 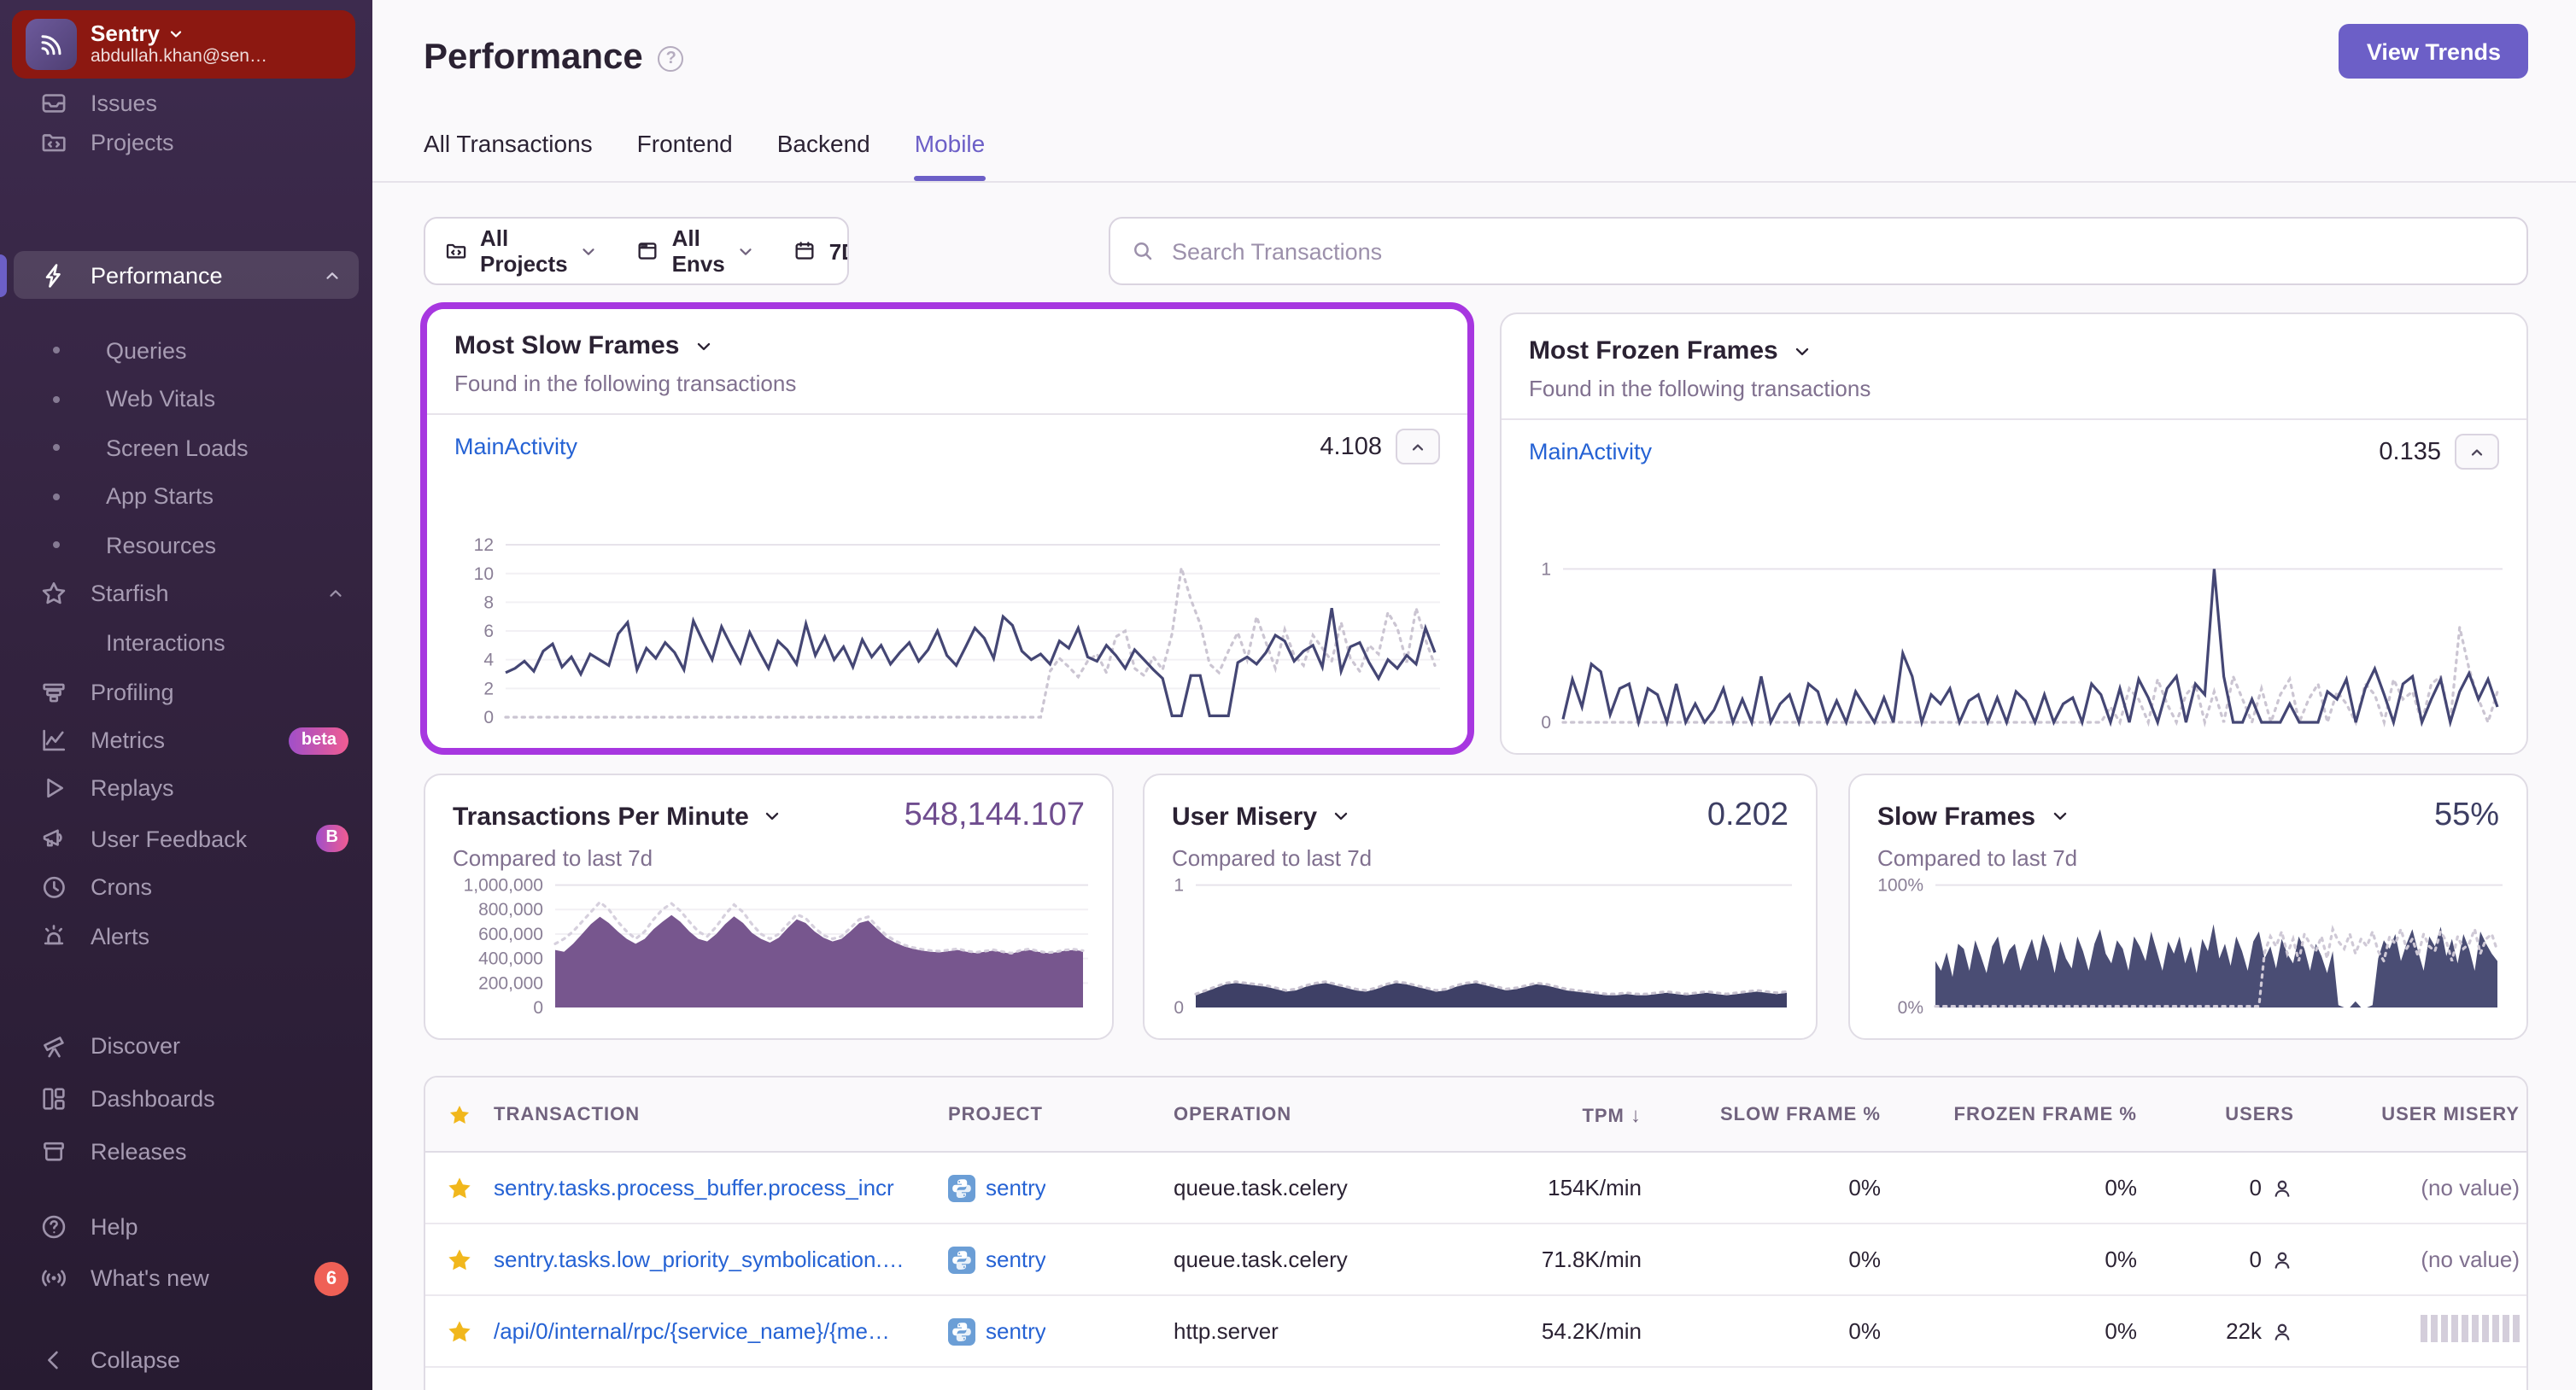 I want to click on bullet-icon, so click(x=56, y=496).